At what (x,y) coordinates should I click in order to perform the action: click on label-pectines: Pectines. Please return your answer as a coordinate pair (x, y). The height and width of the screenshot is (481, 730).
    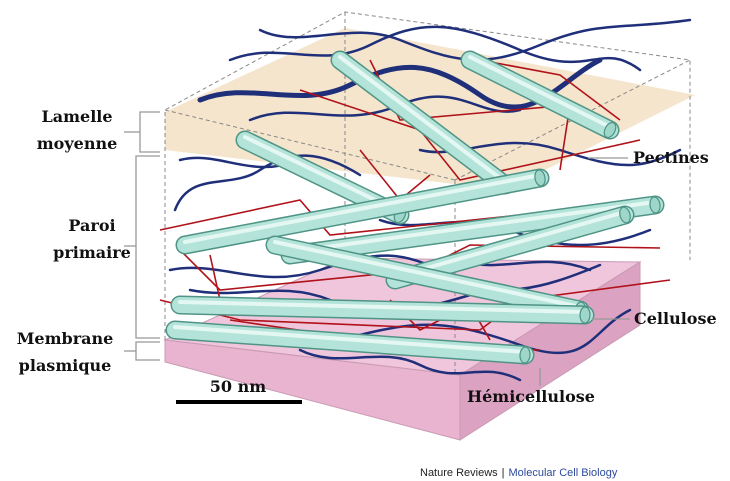
    Looking at the image, I should click on (671, 157).